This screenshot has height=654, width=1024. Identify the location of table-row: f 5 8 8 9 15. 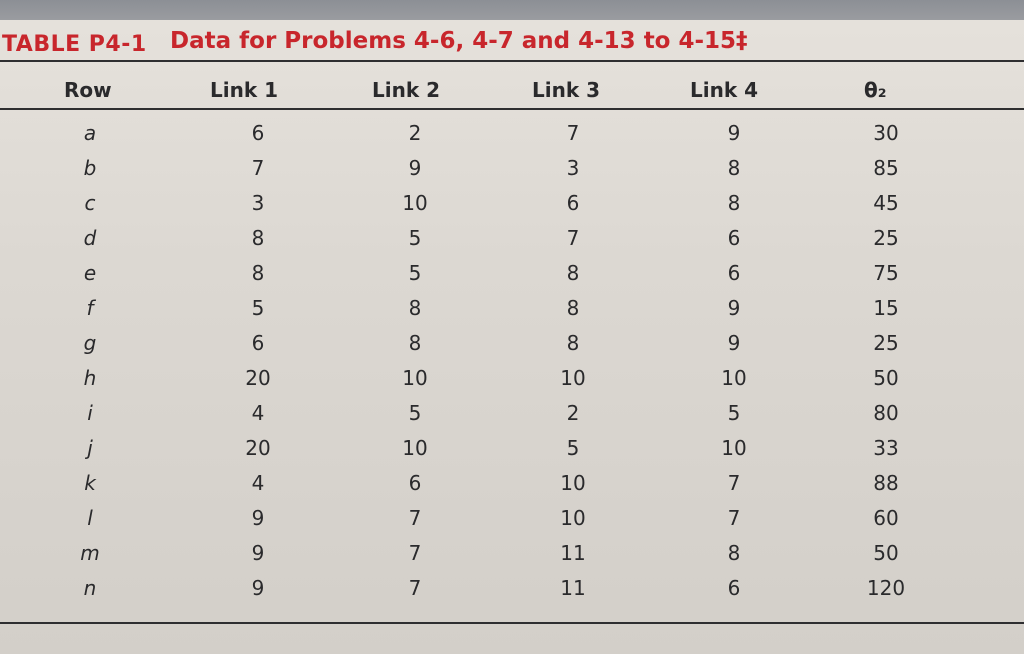
(512, 309).